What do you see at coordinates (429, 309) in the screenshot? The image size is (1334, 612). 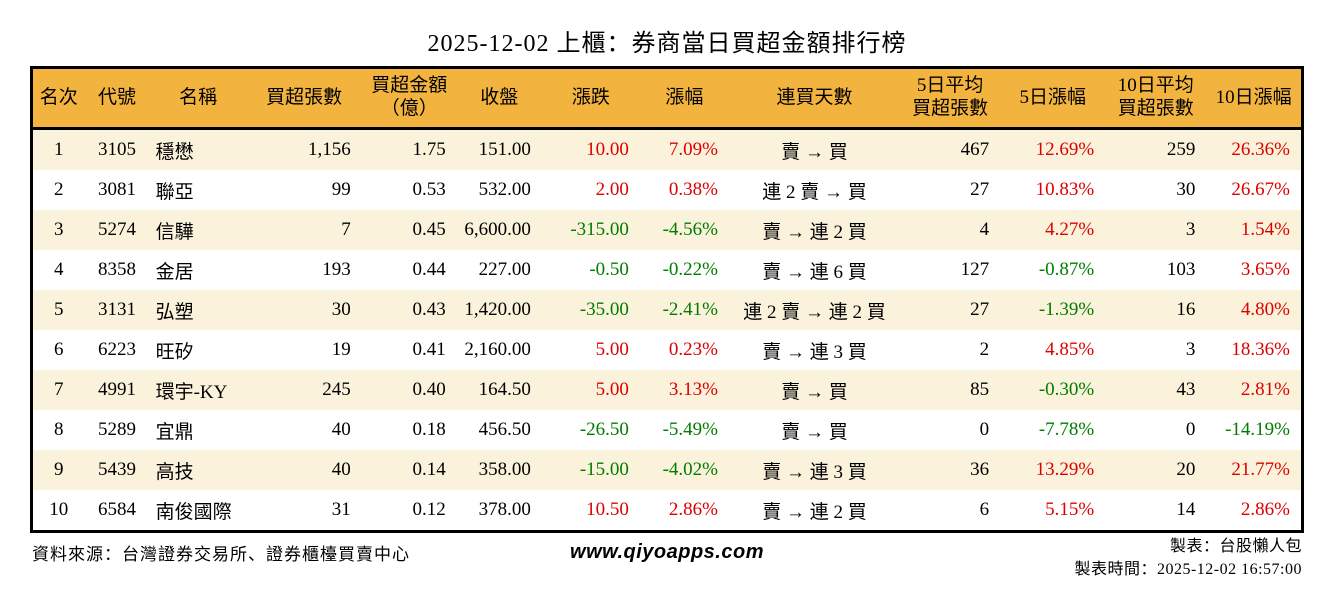 I see `cell-buy-amount: 0.43` at bounding box center [429, 309].